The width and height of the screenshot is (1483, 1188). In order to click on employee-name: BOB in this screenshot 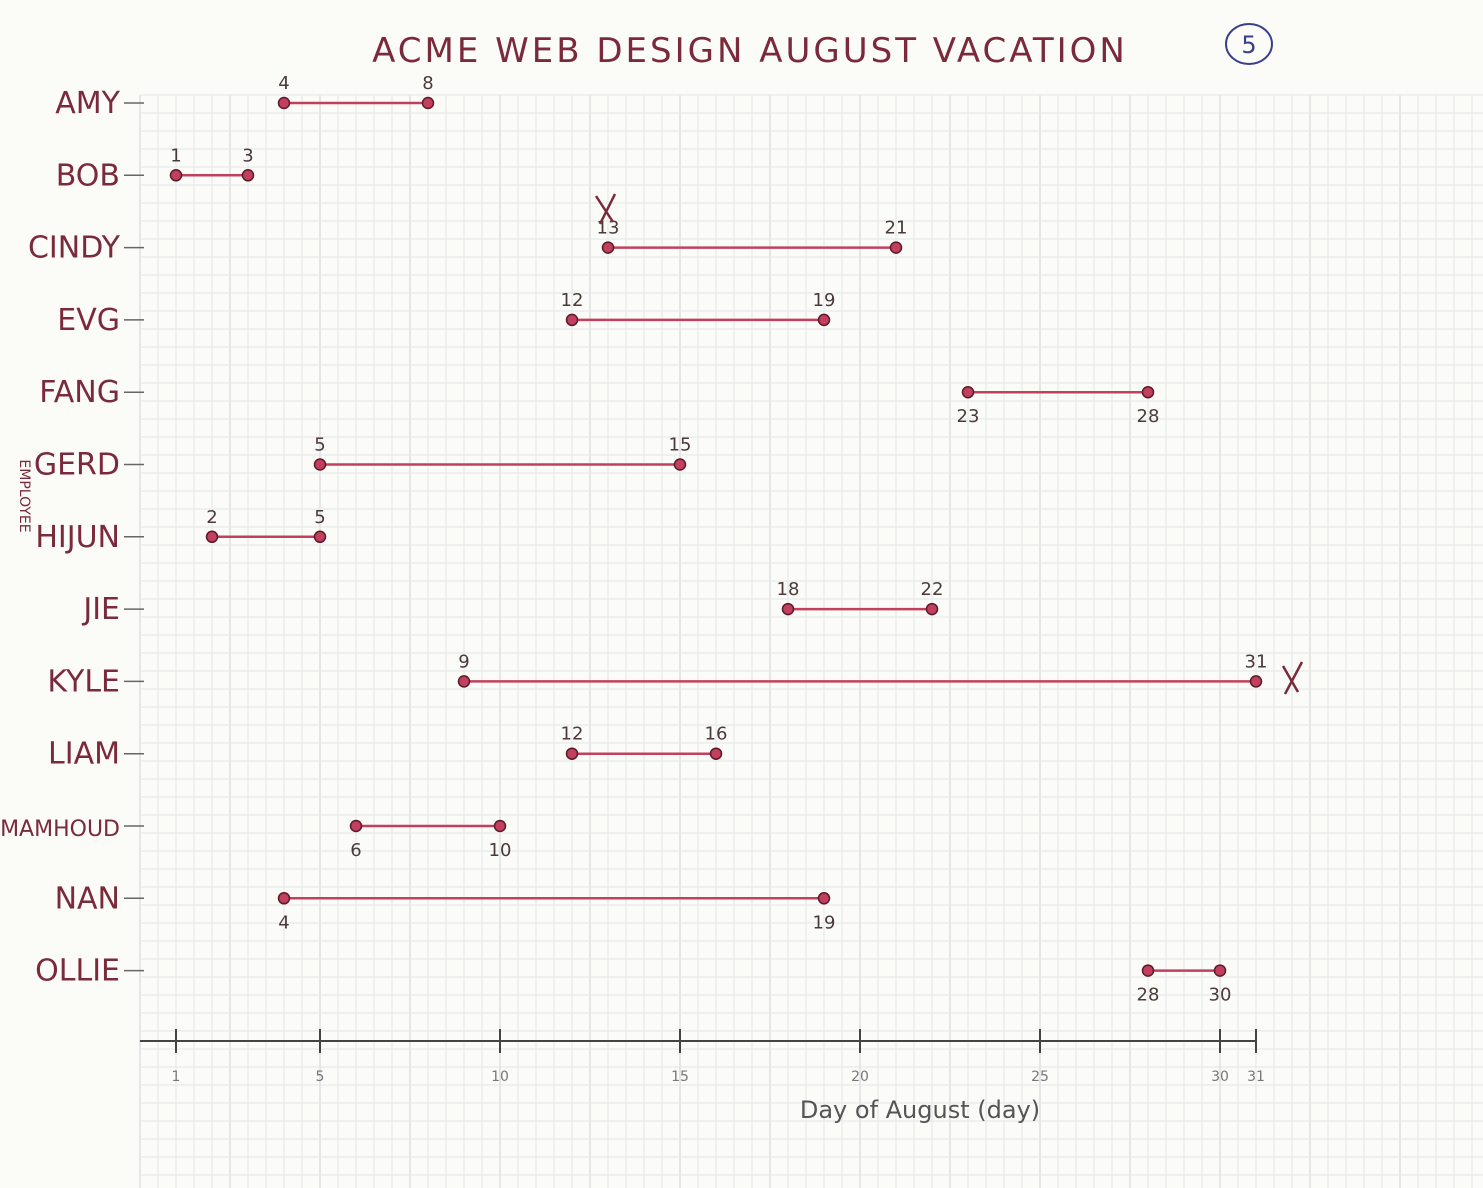, I will do `click(88, 175)`.